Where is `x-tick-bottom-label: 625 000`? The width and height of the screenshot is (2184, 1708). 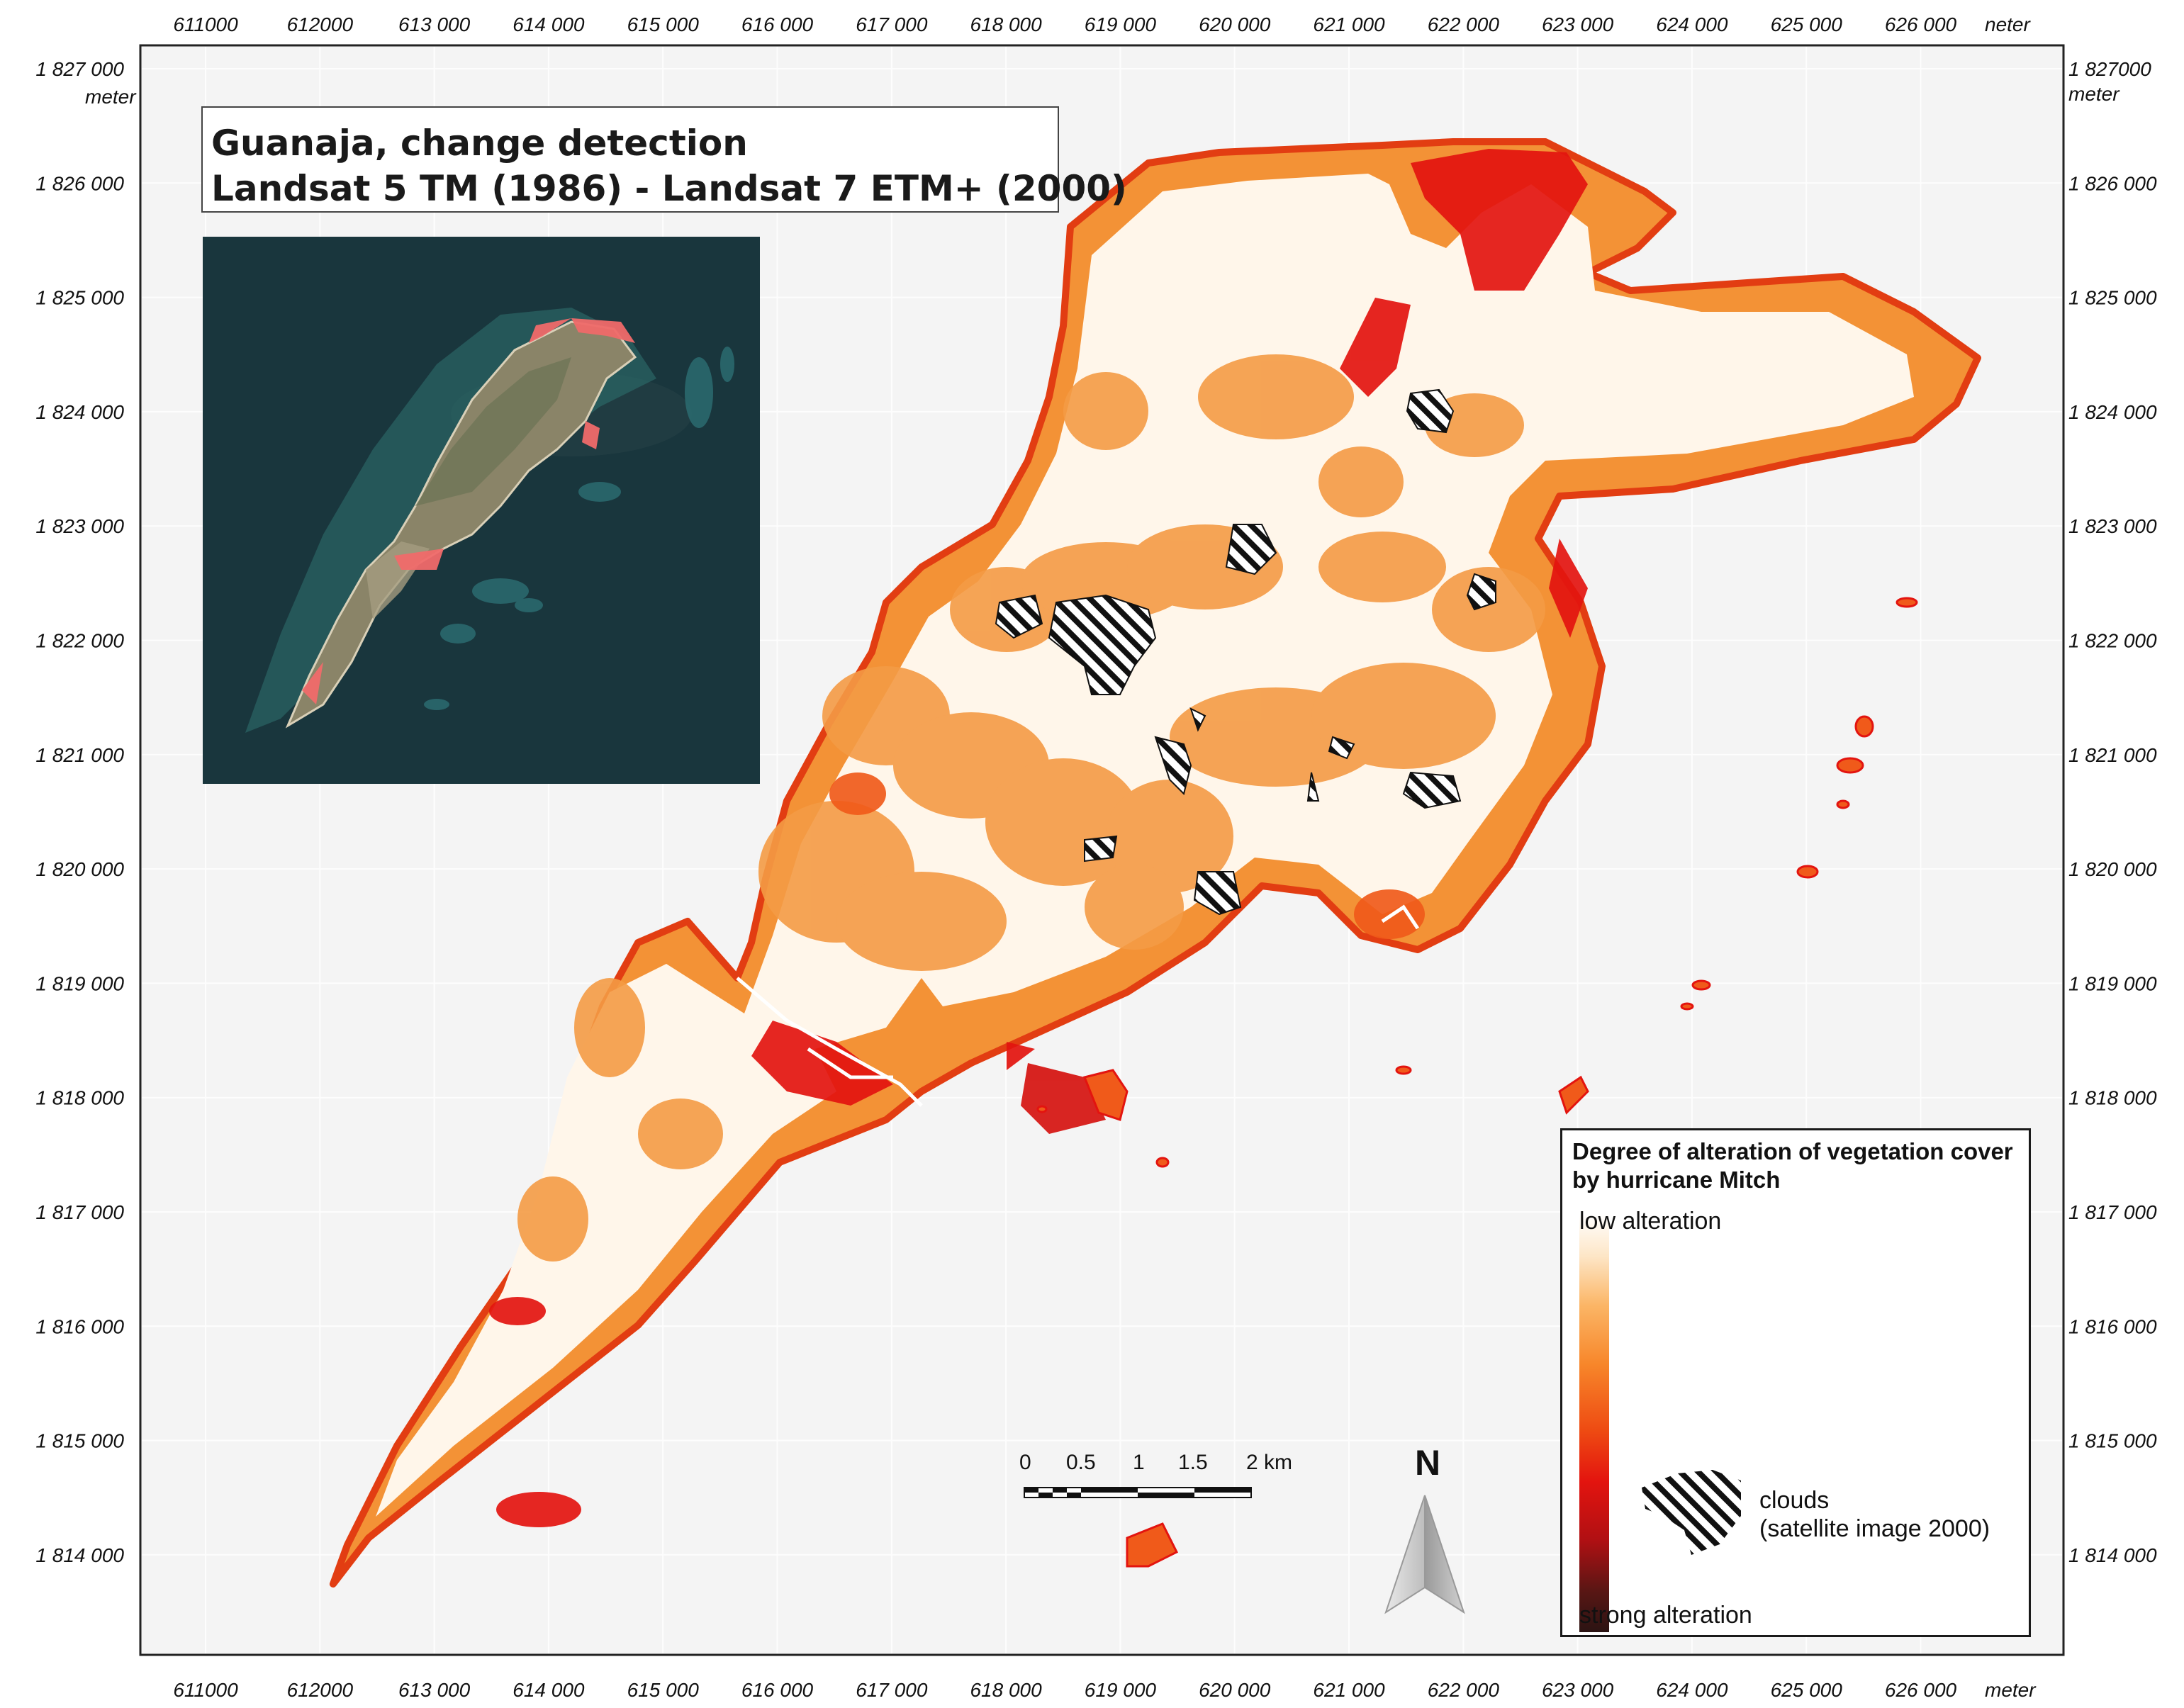
x-tick-bottom-label: 625 000 is located at coordinates (1807, 1690).